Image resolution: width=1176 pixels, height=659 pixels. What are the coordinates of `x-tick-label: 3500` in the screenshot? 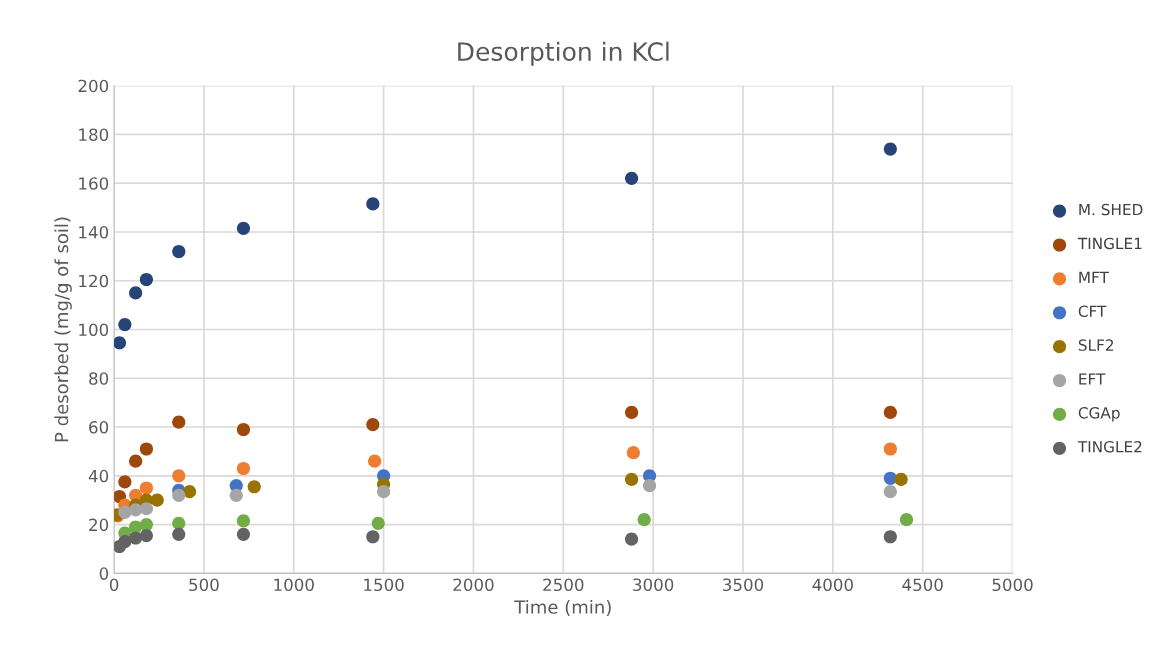 It's located at (743, 585).